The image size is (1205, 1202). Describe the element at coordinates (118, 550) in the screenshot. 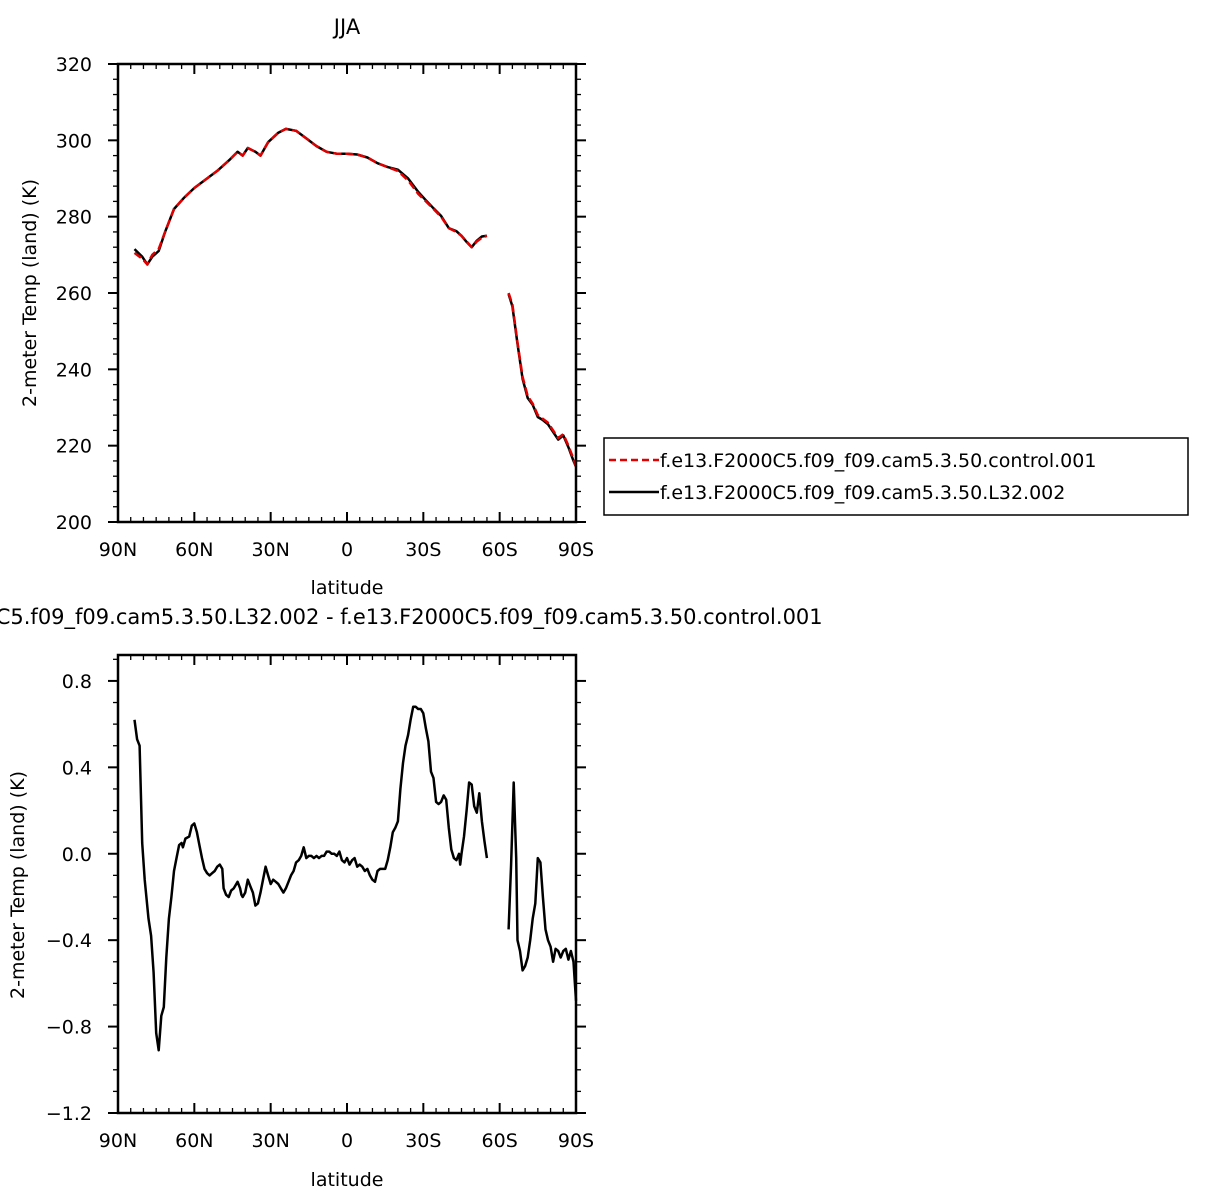

I see `upper-x-tick-label: 90N` at that location.